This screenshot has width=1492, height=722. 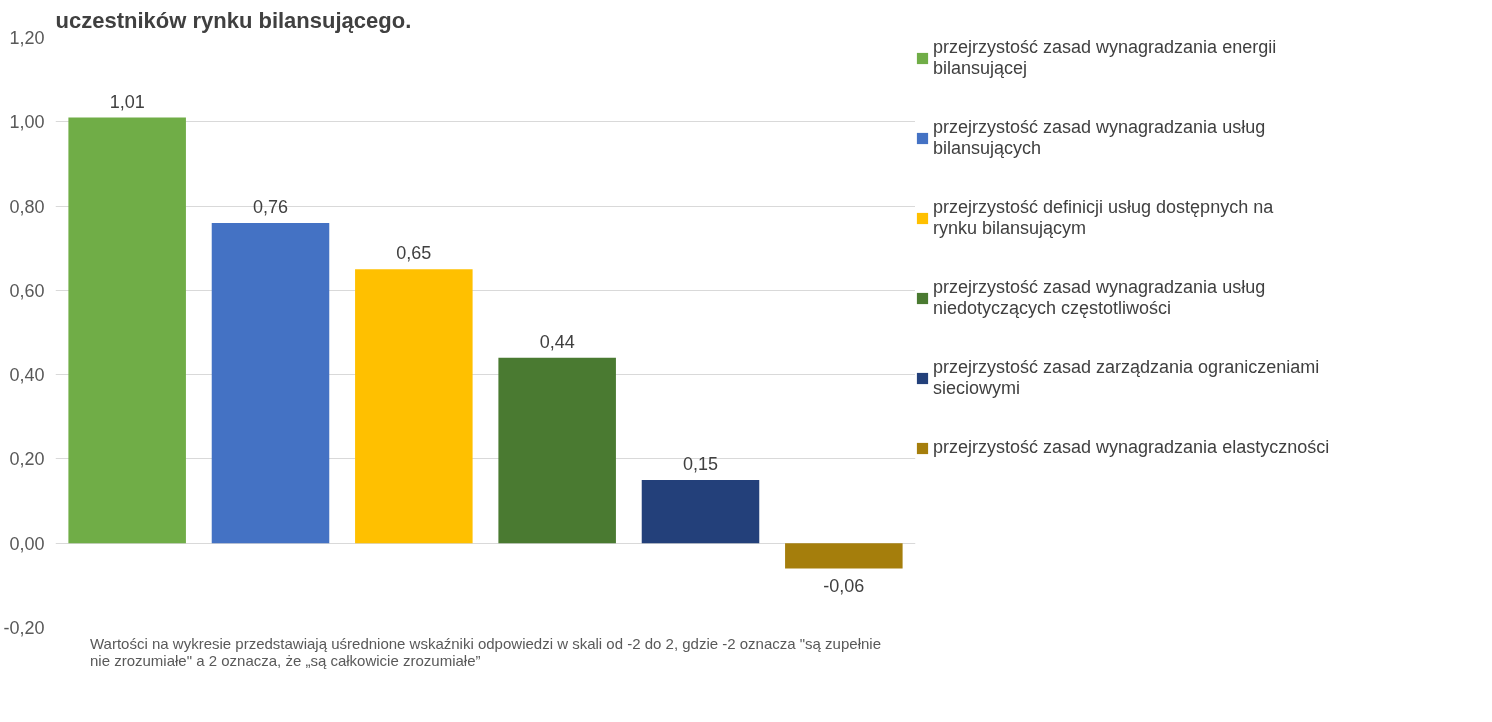 I want to click on data-label: -0,06, so click(x=844, y=585).